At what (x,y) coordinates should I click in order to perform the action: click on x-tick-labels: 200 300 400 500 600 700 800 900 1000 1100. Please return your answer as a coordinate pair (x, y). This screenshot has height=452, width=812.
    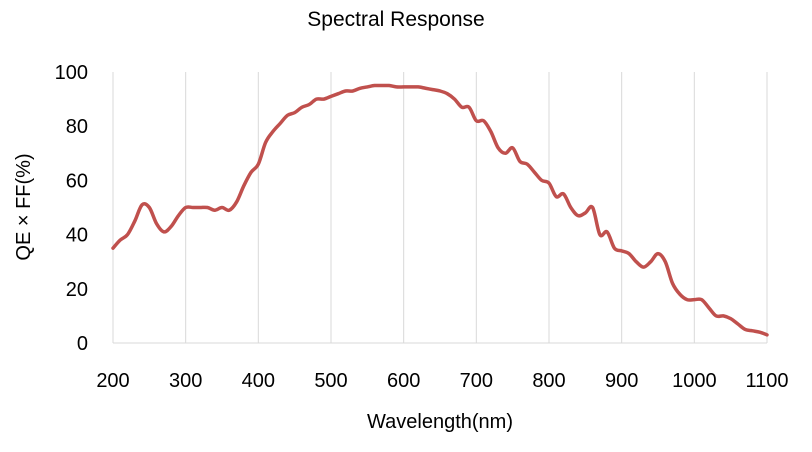
    Looking at the image, I should click on (442, 381).